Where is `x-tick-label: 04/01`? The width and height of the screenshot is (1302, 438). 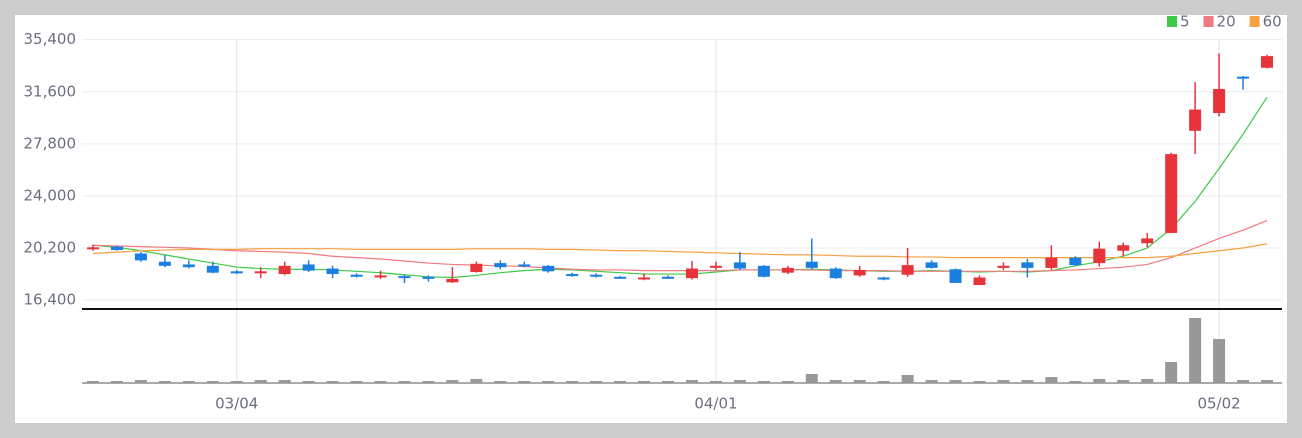
x-tick-label: 04/01 is located at coordinates (715, 404).